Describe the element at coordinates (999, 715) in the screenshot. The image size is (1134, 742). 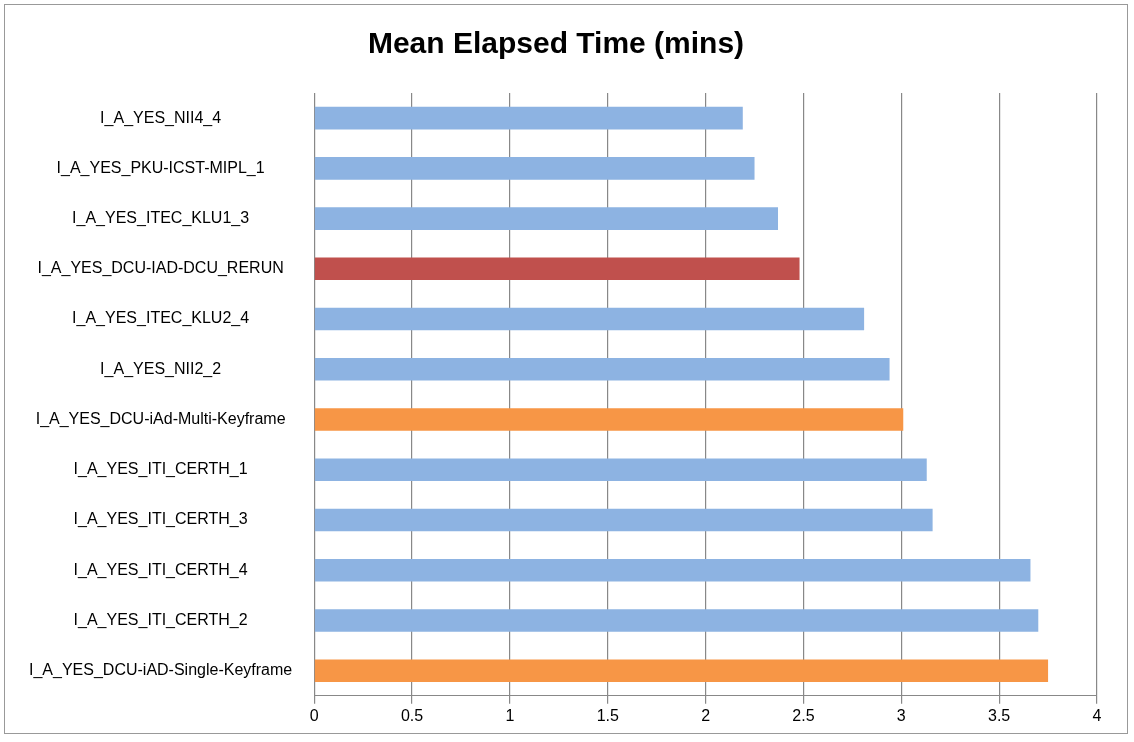
I see `x-tick-label: 3.5` at that location.